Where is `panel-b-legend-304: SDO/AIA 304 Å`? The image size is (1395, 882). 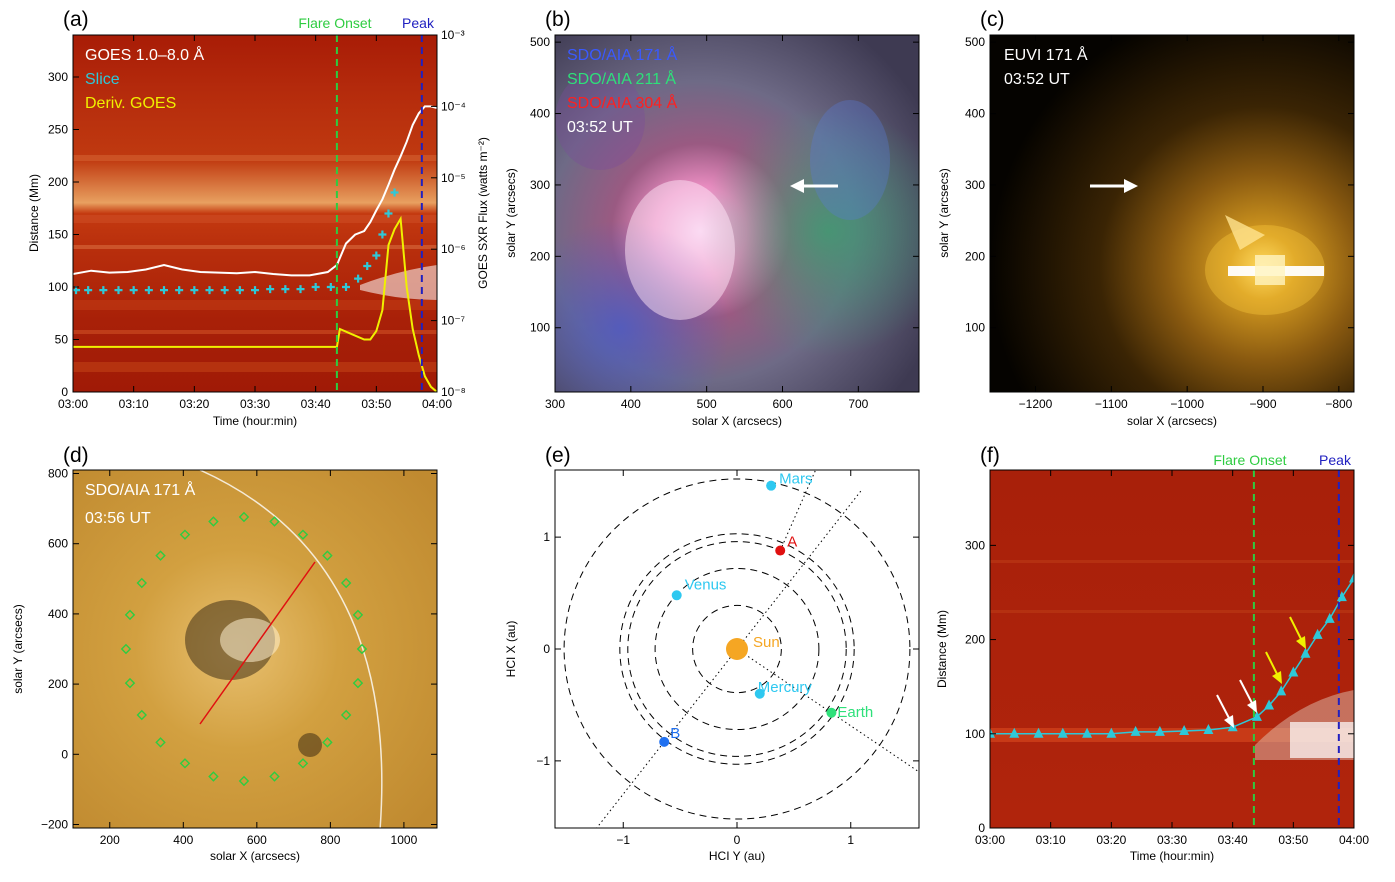 panel-b-legend-304: SDO/AIA 304 Å is located at coordinates (622, 102).